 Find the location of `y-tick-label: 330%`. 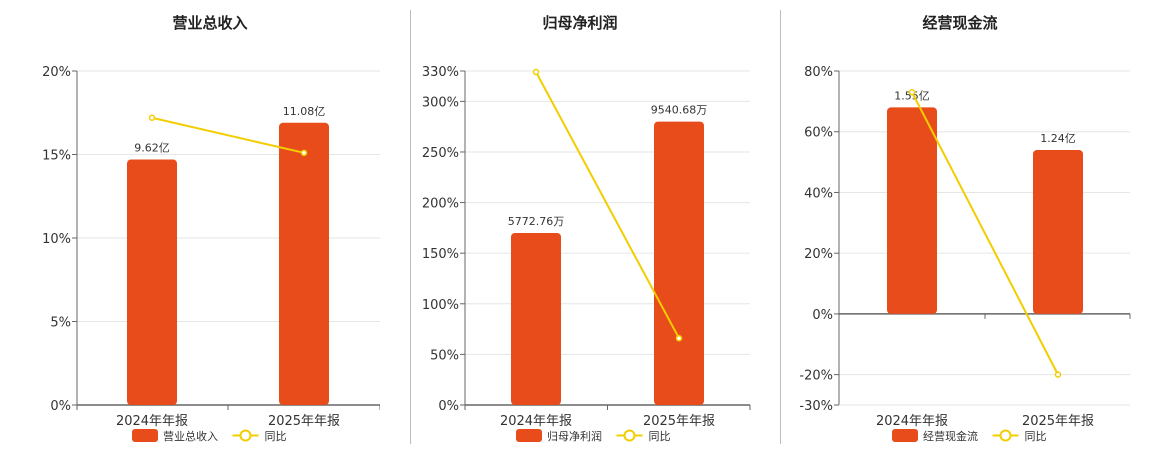

y-tick-label: 330% is located at coordinates (440, 72).